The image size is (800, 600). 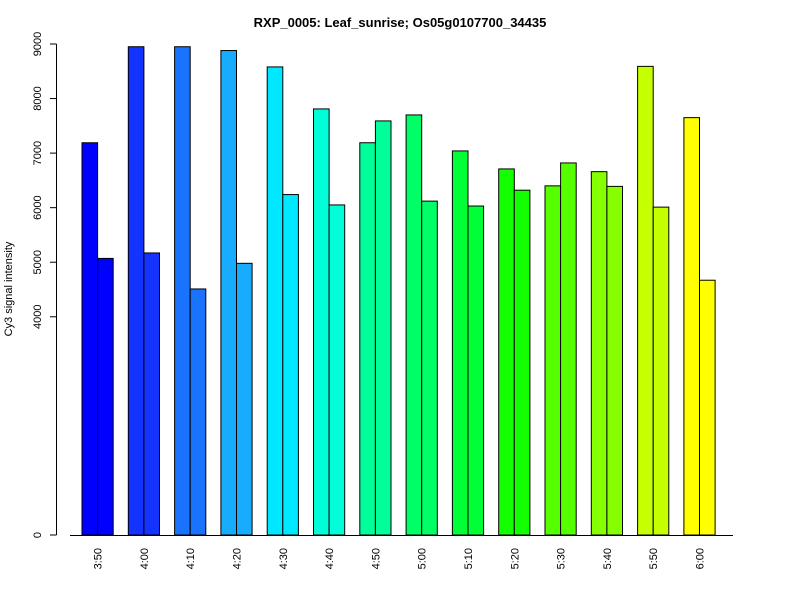 I want to click on y-tick-label: 5000, so click(x=38, y=262).